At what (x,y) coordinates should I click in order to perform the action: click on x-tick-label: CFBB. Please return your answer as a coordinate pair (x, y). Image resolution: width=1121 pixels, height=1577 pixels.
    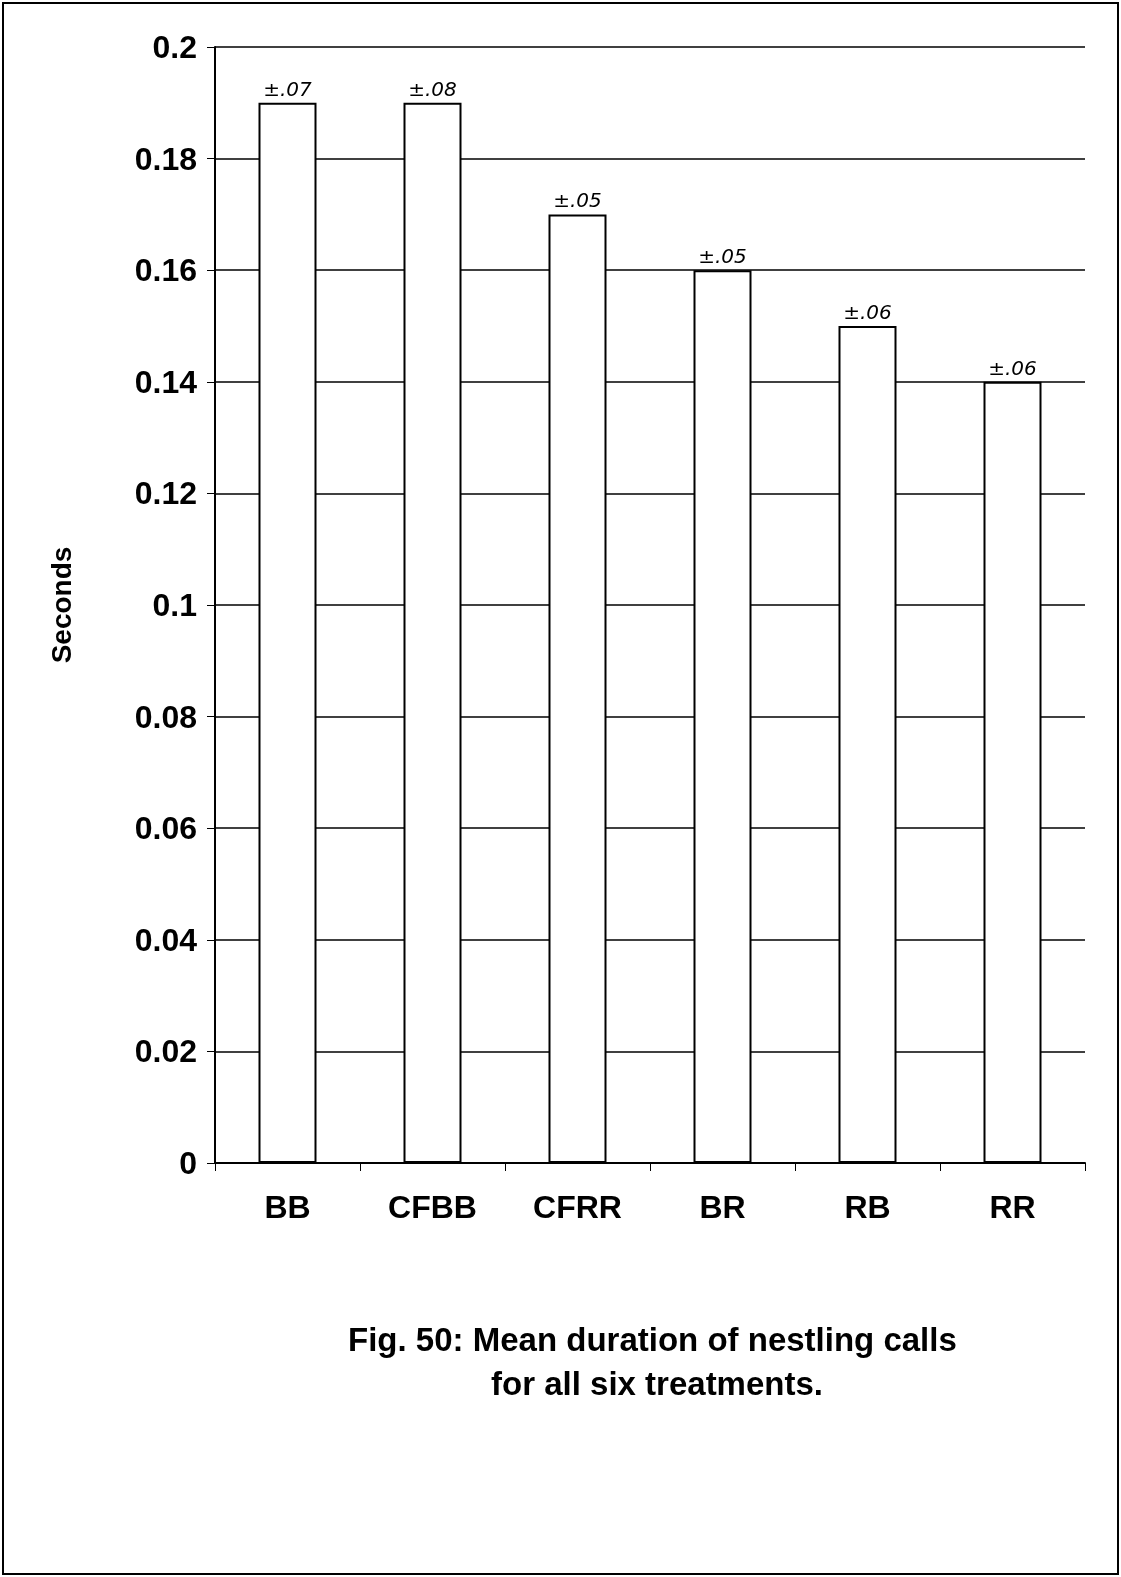
    Looking at the image, I should click on (432, 1207).